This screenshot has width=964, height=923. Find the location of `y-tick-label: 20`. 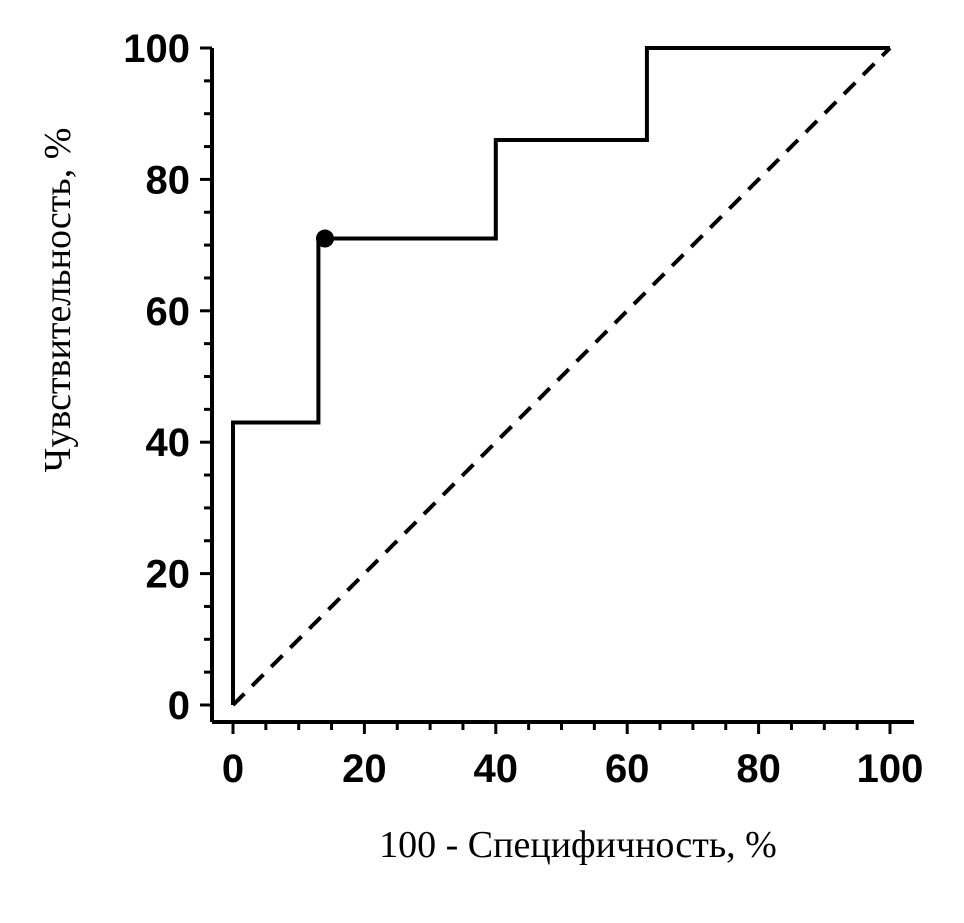

y-tick-label: 20 is located at coordinates (168, 575).